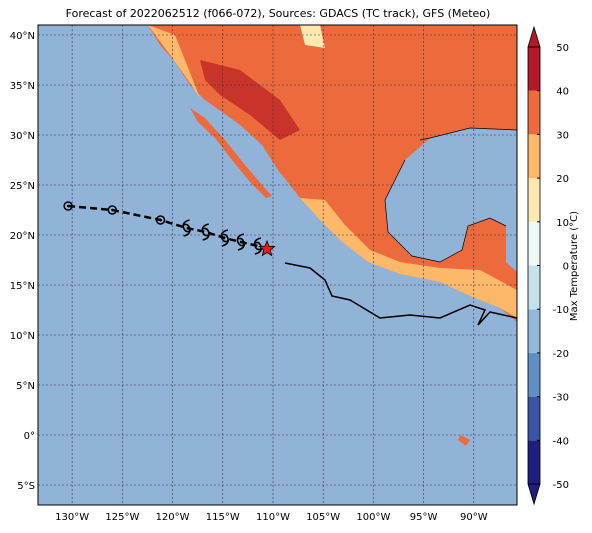  What do you see at coordinates (22, 286) in the screenshot?
I see `y-tick-label: 15°N` at bounding box center [22, 286].